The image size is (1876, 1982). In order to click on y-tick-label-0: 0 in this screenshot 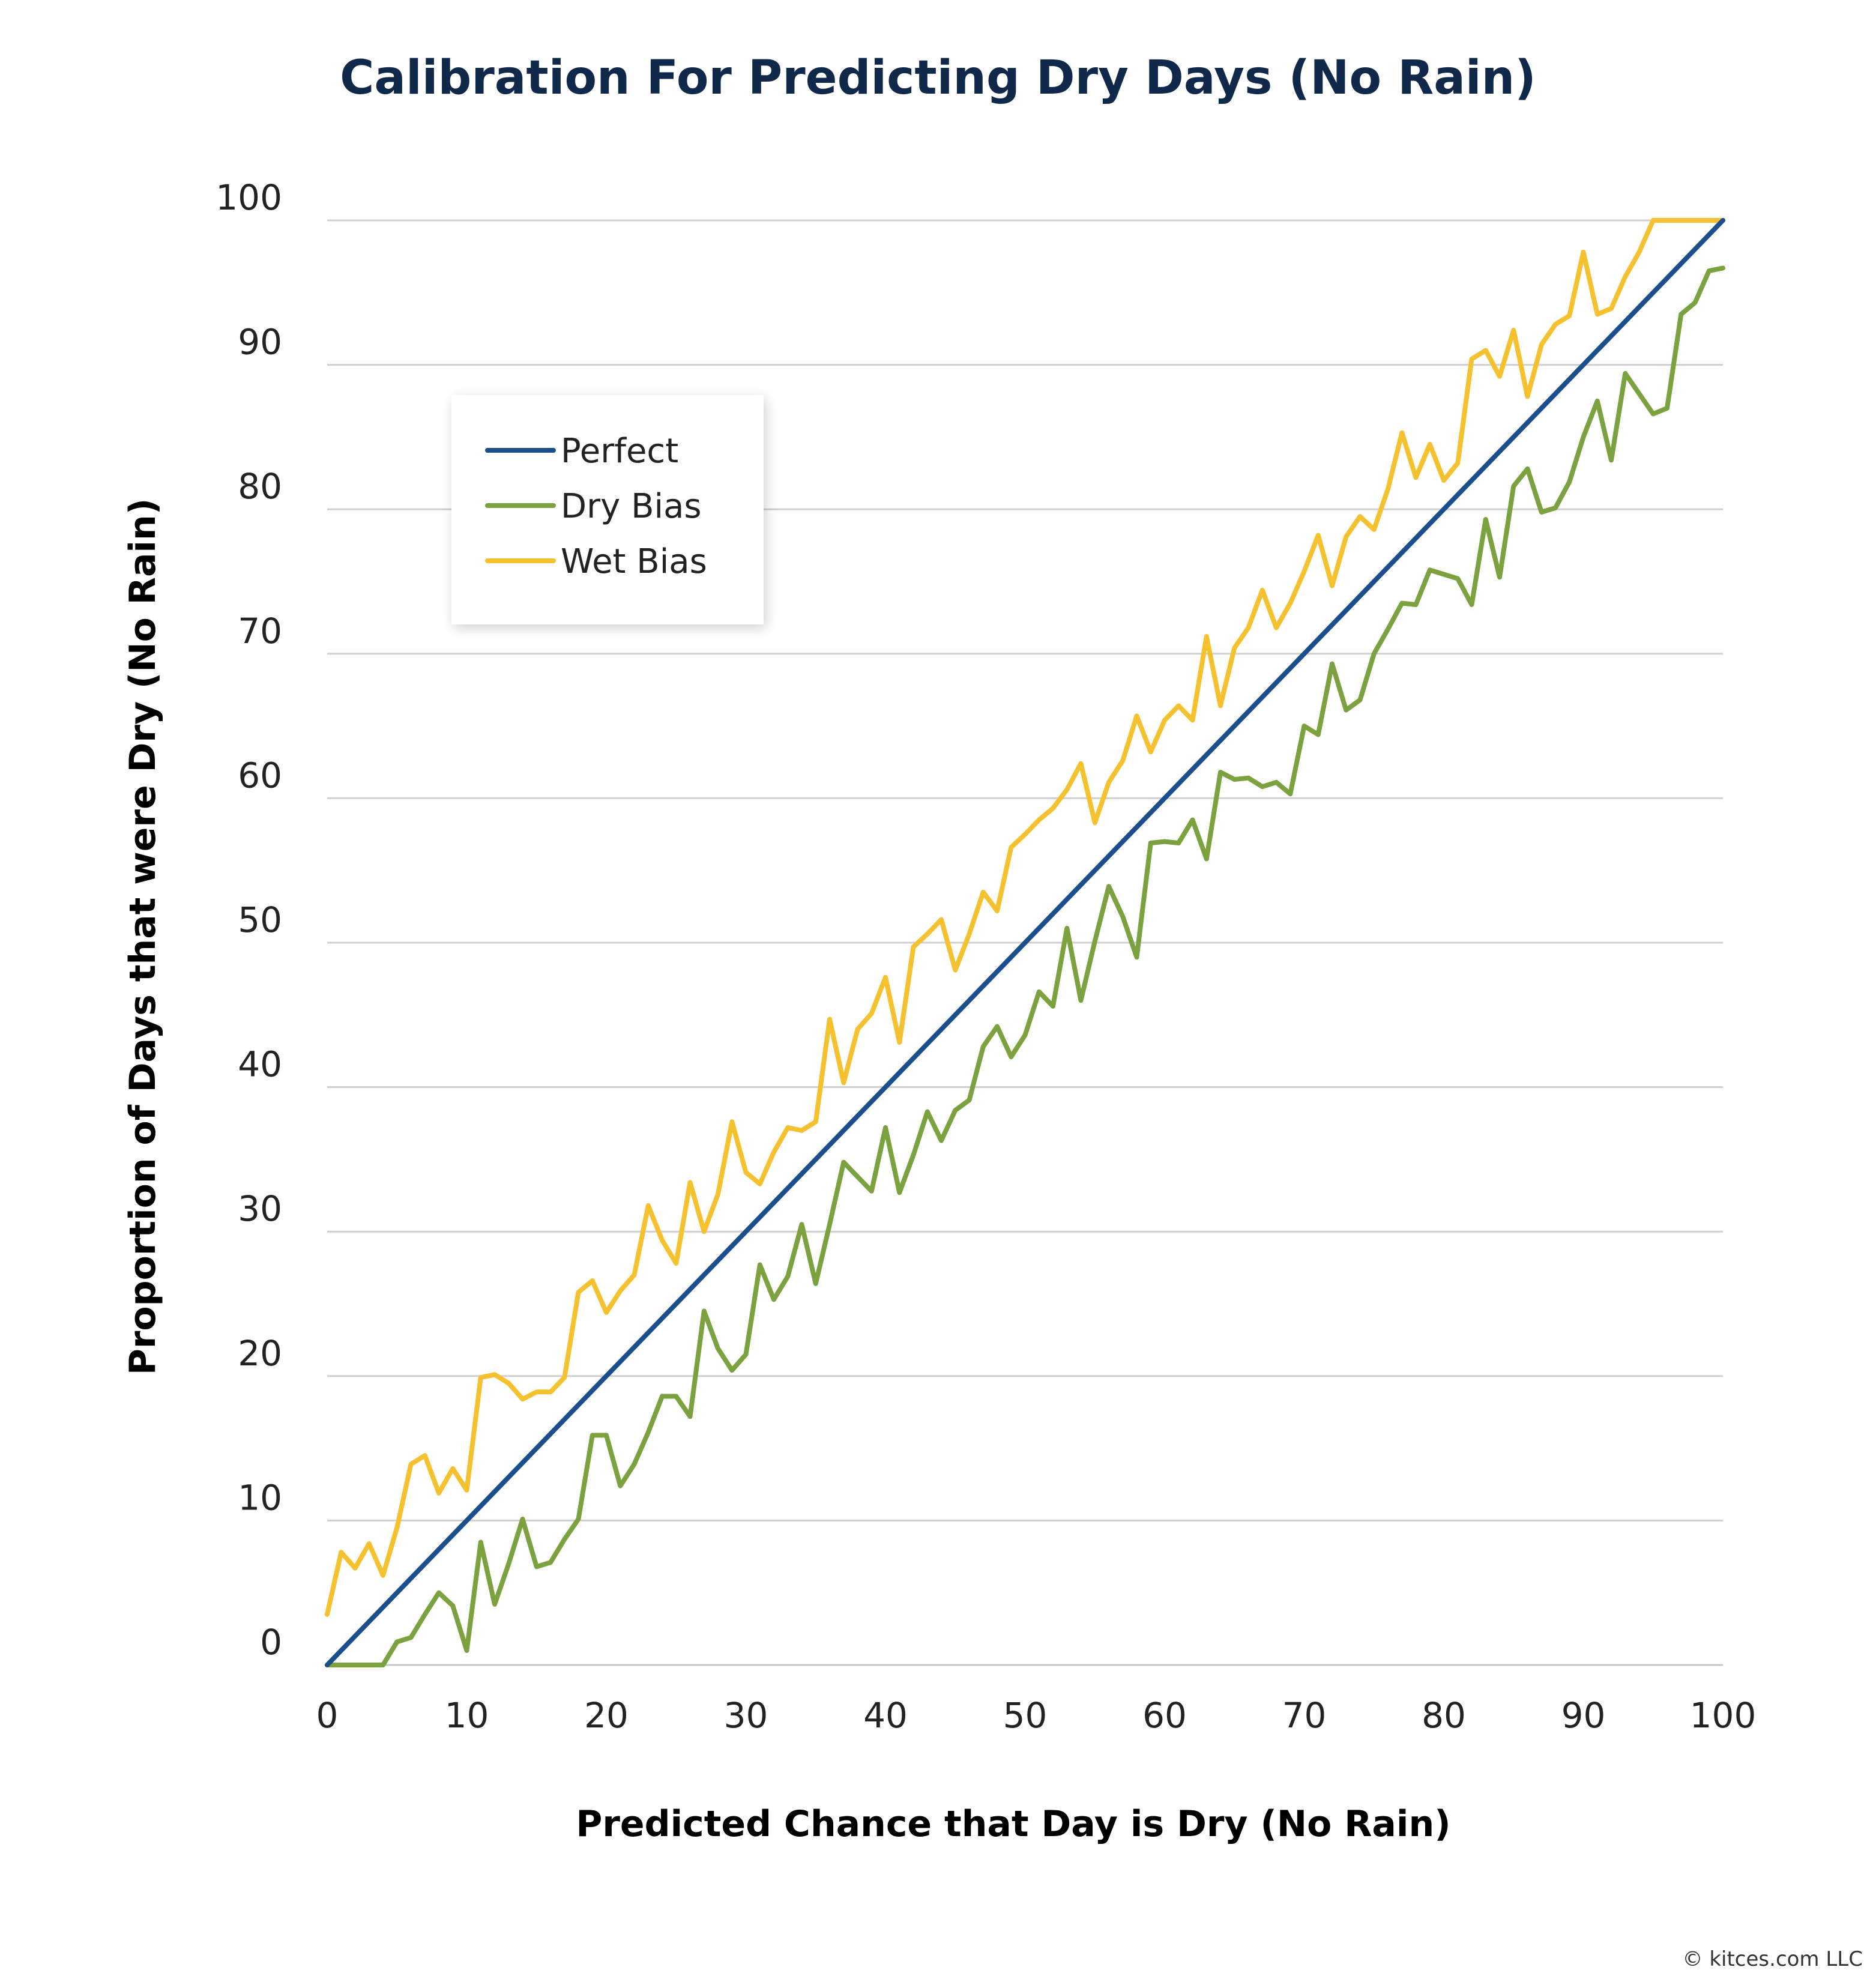, I will do `click(271, 1642)`.